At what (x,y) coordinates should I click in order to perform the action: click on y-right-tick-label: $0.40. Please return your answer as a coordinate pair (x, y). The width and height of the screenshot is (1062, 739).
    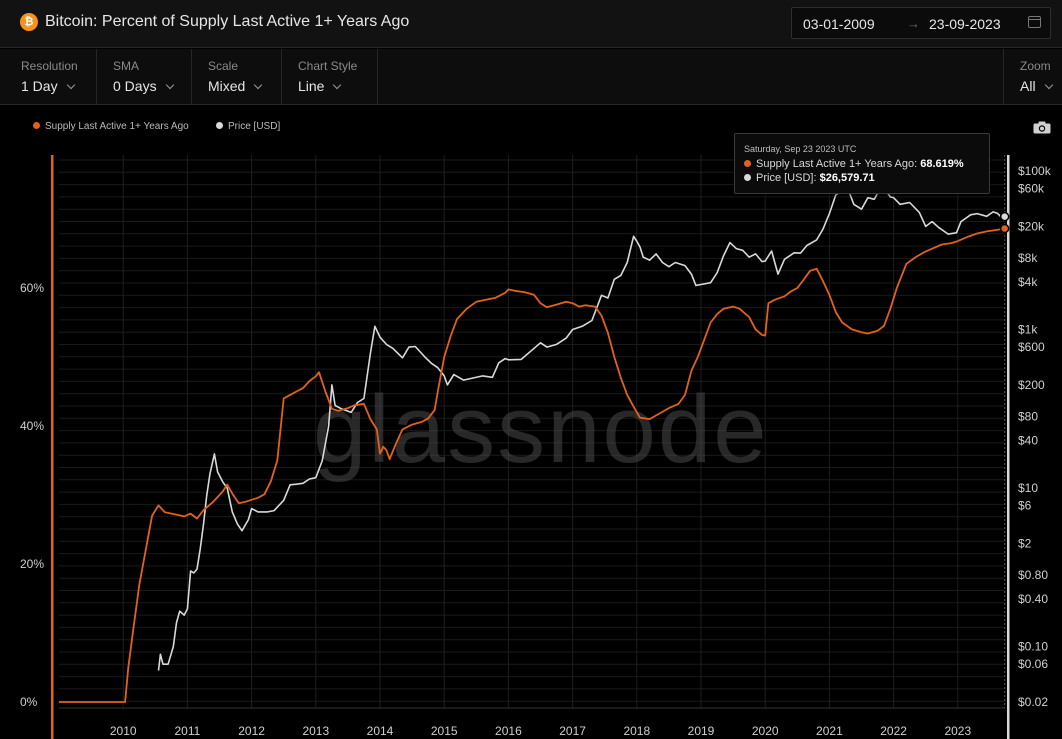
    Looking at the image, I should click on (1033, 599).